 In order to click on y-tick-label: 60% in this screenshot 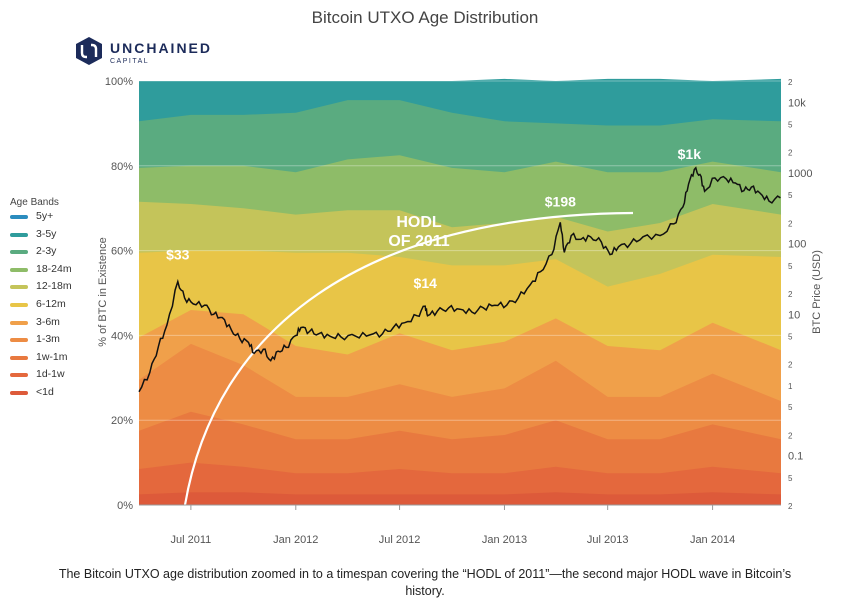, I will do `click(122, 252)`.